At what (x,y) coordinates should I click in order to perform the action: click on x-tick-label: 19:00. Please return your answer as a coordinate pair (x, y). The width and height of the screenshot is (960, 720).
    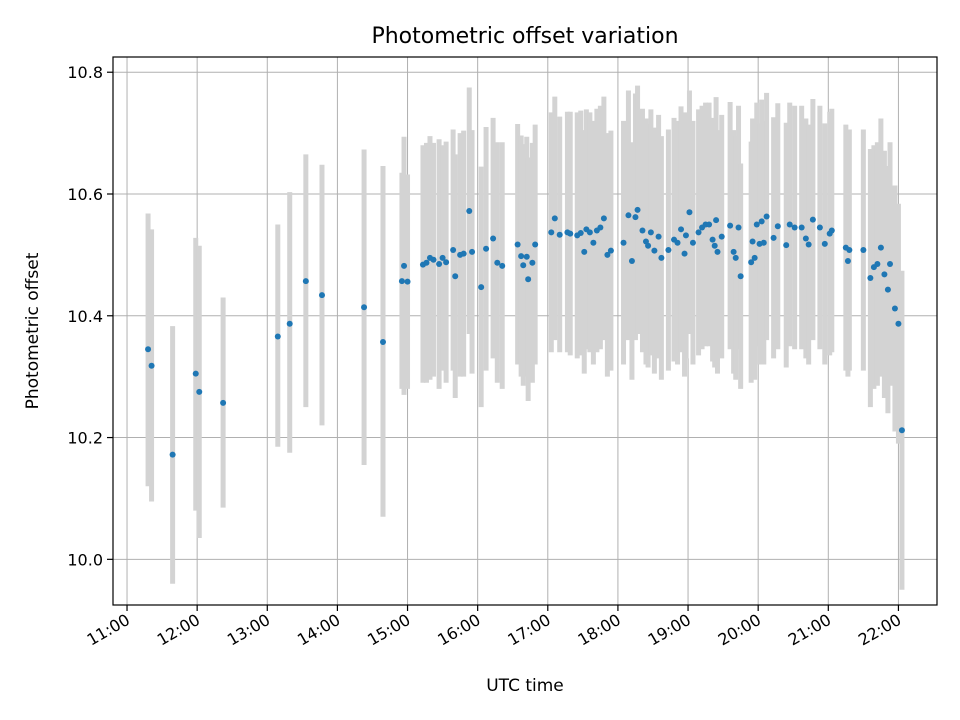
    Looking at the image, I should click on (669, 630).